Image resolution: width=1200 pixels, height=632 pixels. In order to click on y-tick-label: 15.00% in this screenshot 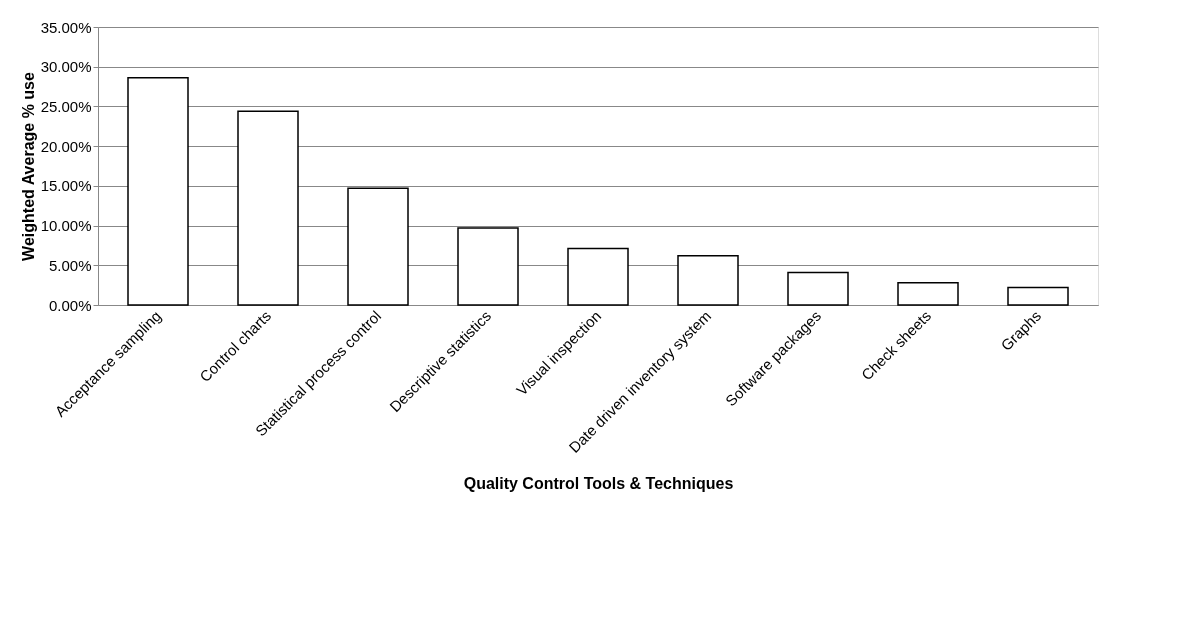, I will do `click(66, 186)`.